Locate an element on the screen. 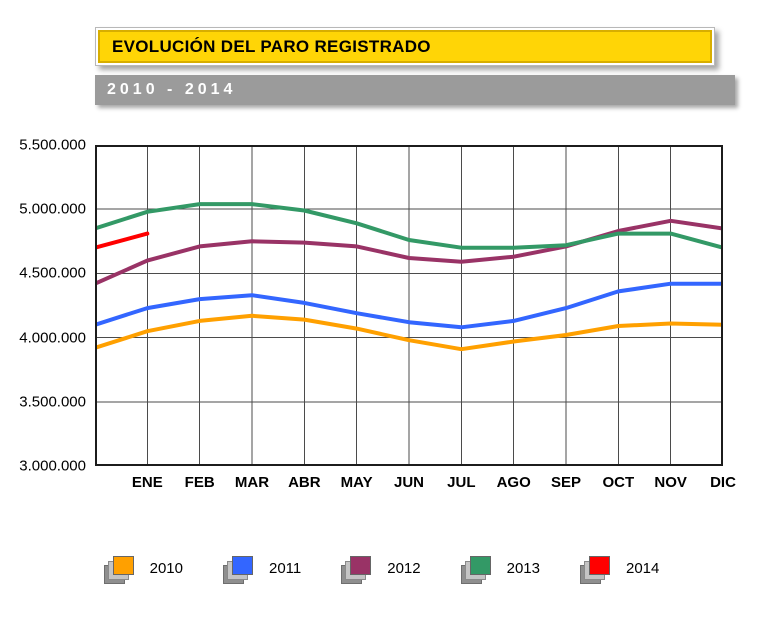 This screenshot has width=769, height=628. x-axis-label: MAR is located at coordinates (252, 482).